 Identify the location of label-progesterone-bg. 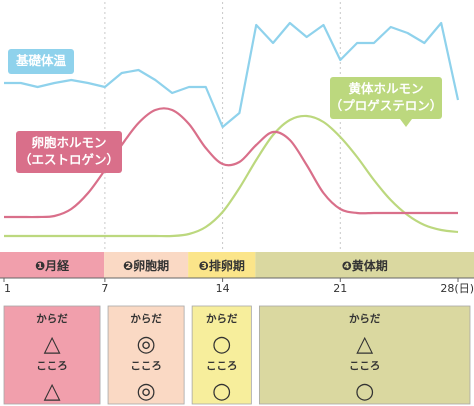
(386, 98).